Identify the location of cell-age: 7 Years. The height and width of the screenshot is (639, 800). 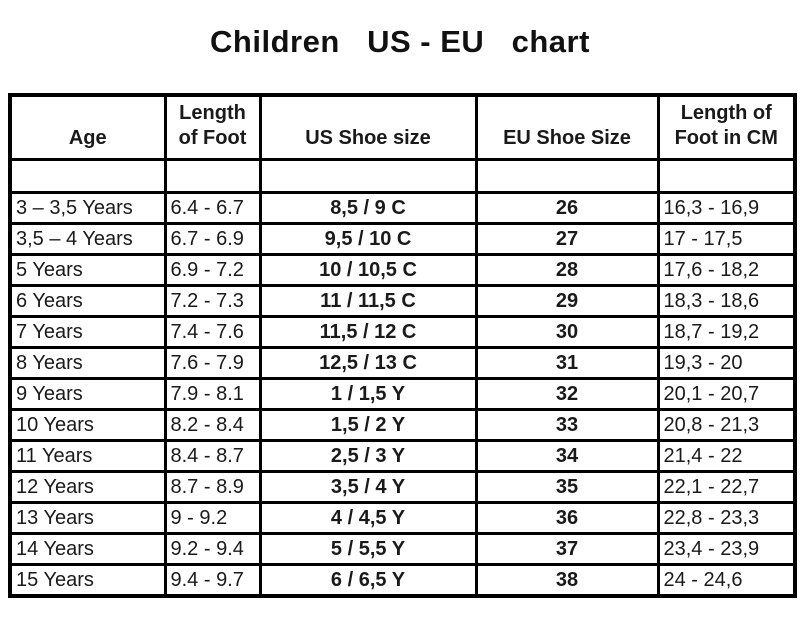
(87, 332).